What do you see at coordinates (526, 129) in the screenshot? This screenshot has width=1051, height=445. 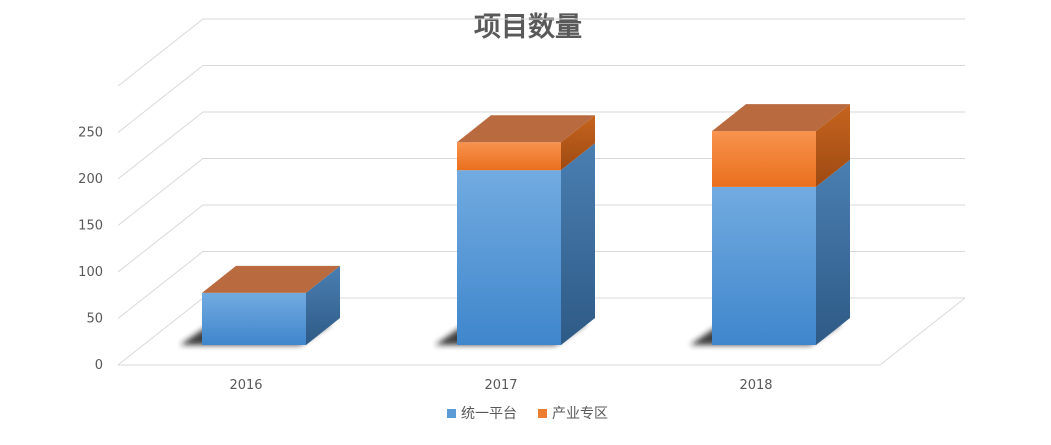 I see `bar-top-2017` at bounding box center [526, 129].